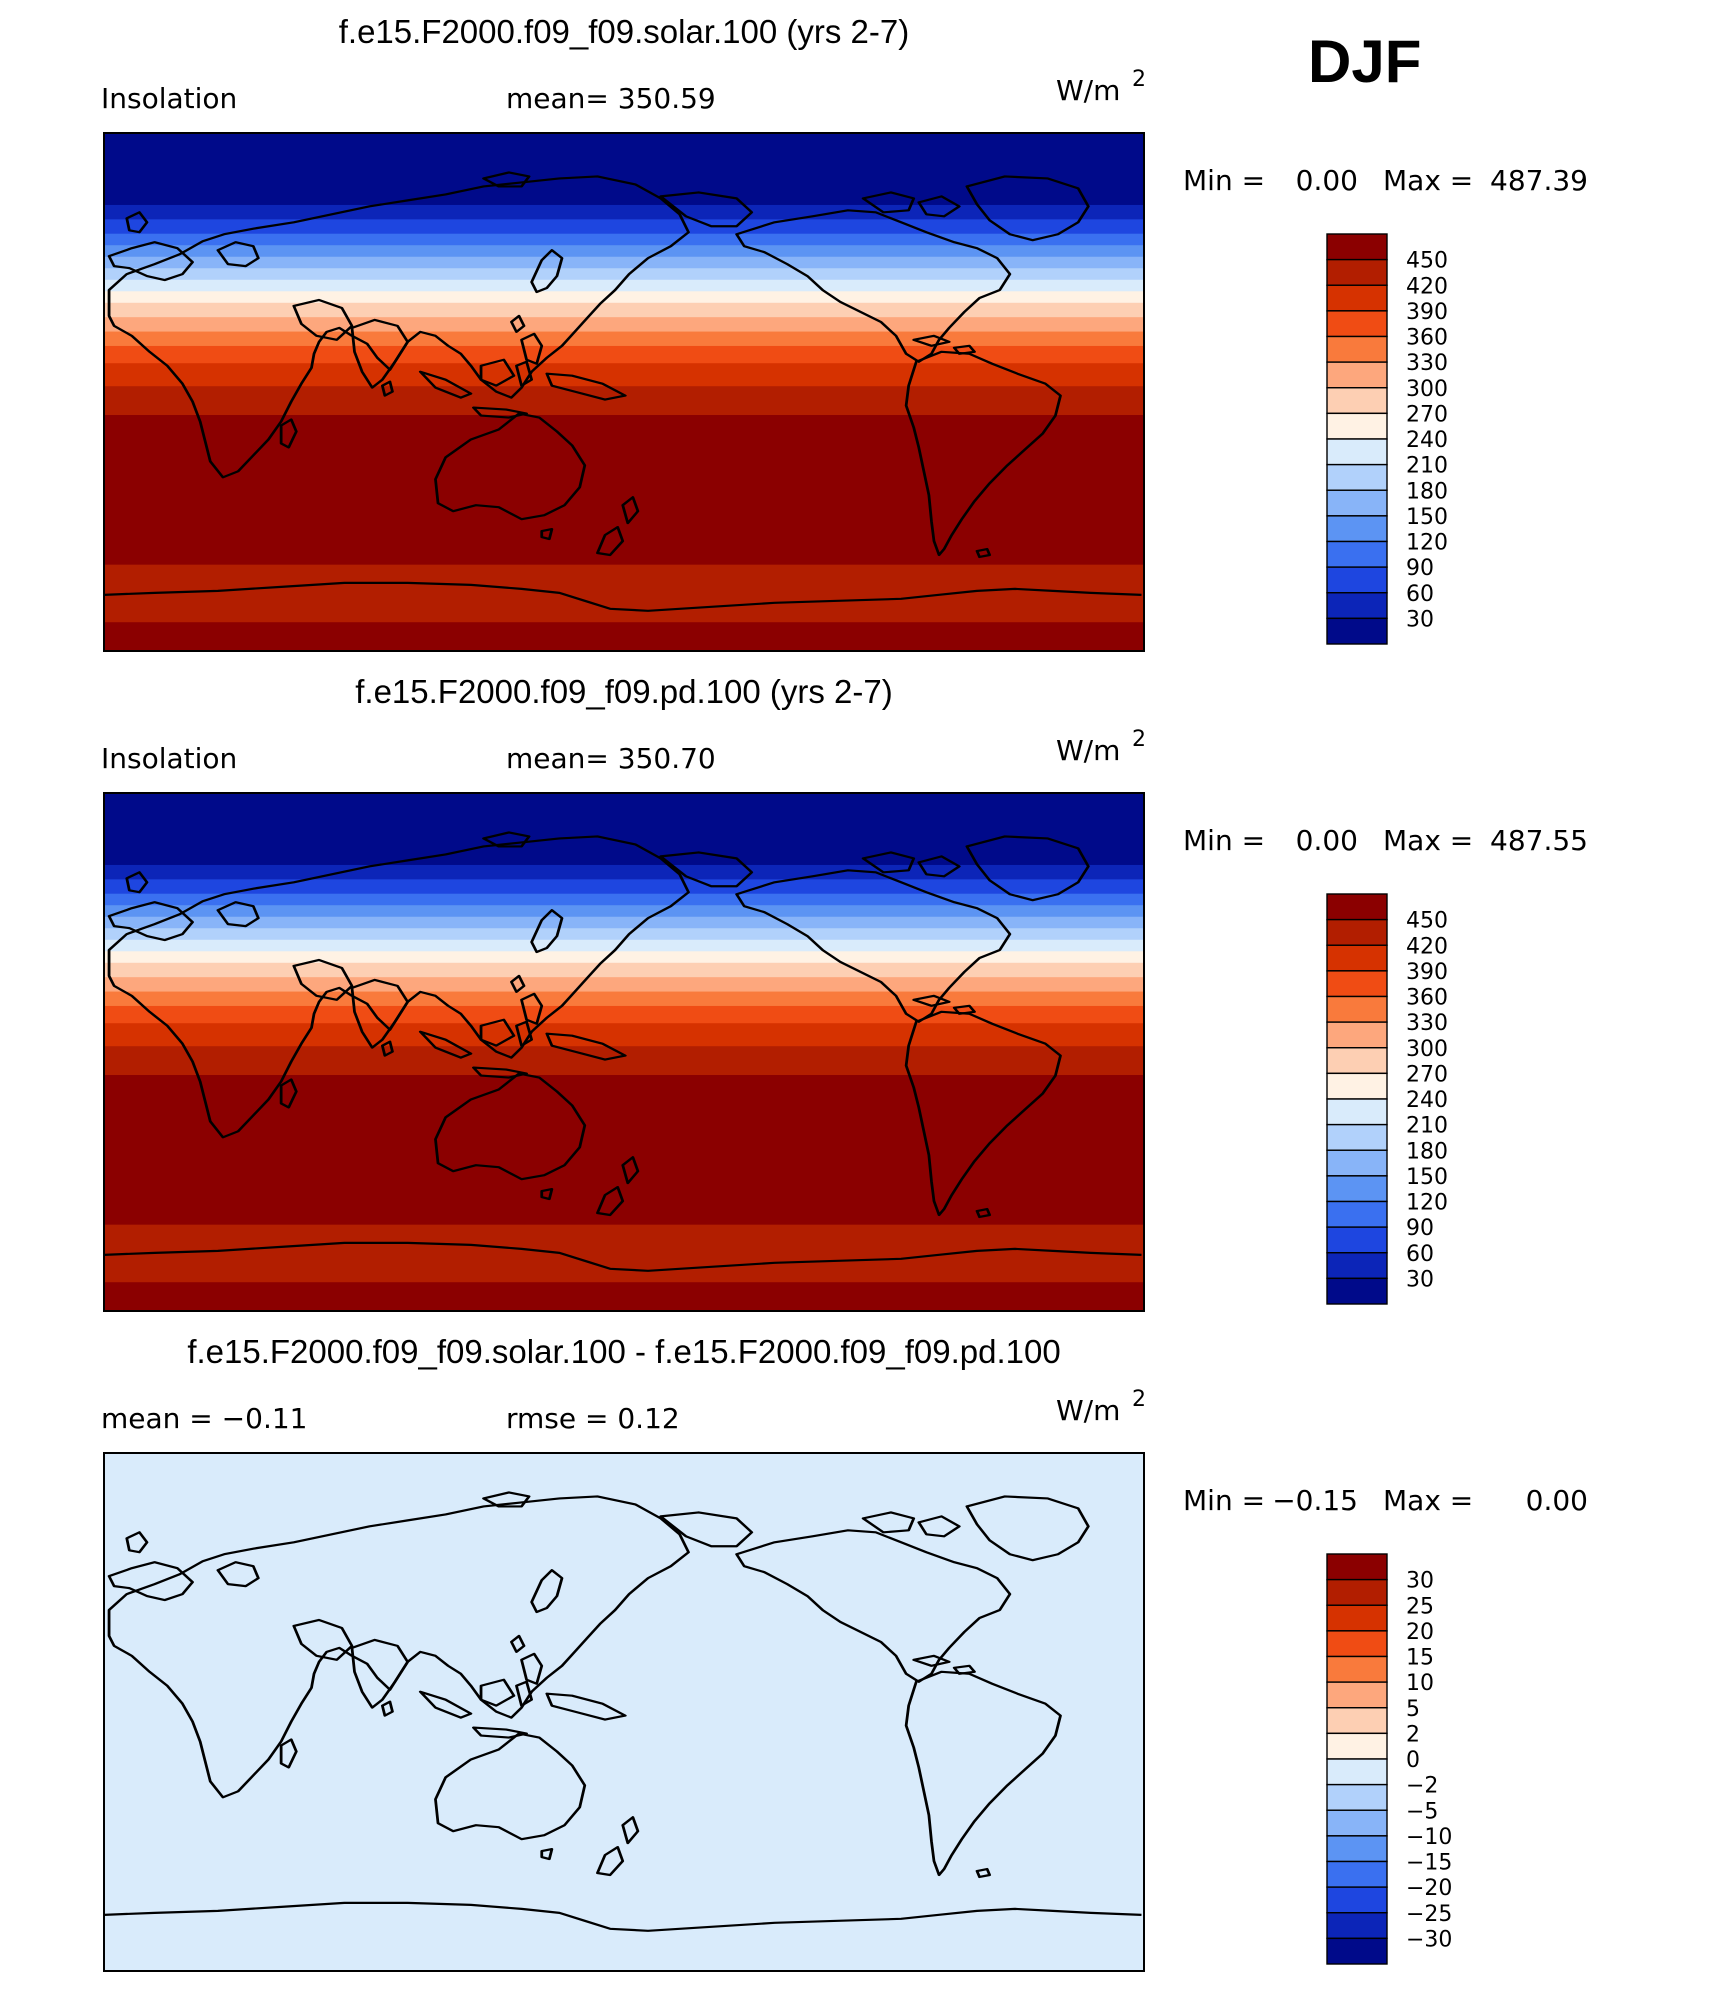  What do you see at coordinates (1422, 1811) in the screenshot?
I see `colorbar-tick-label: −5` at bounding box center [1422, 1811].